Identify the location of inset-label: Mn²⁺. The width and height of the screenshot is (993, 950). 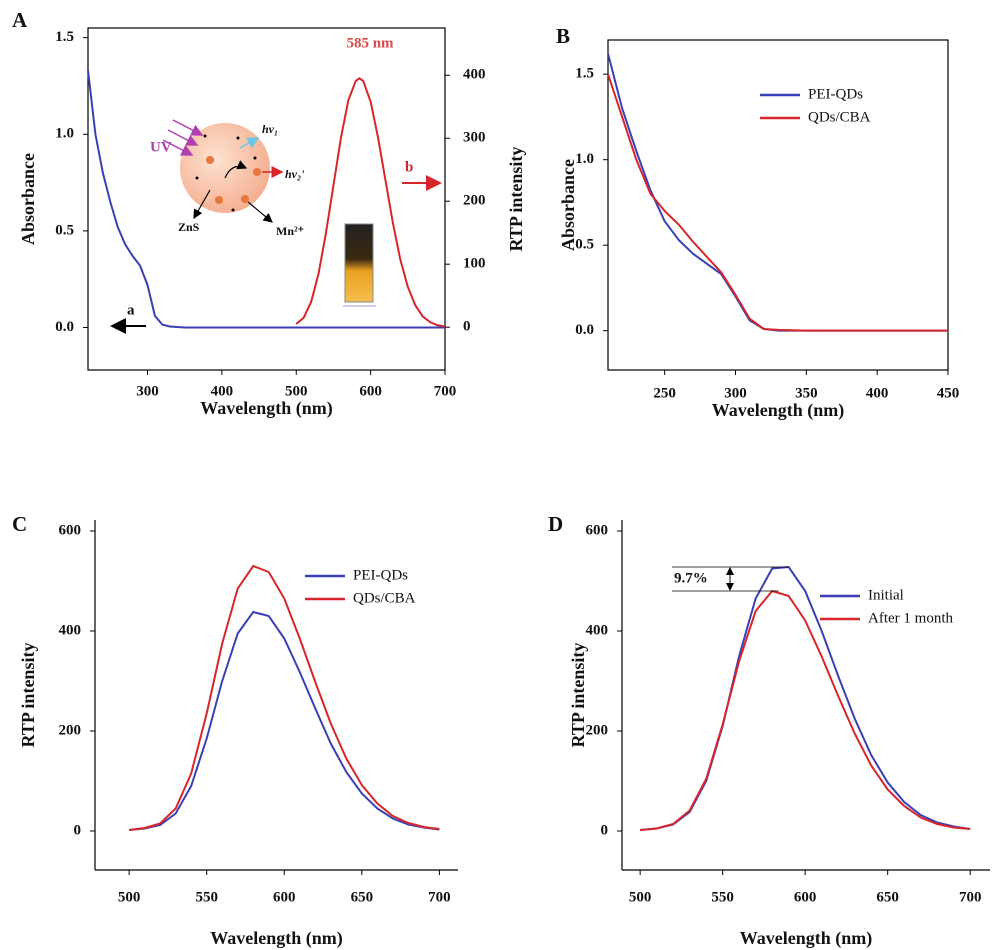
(290, 231).